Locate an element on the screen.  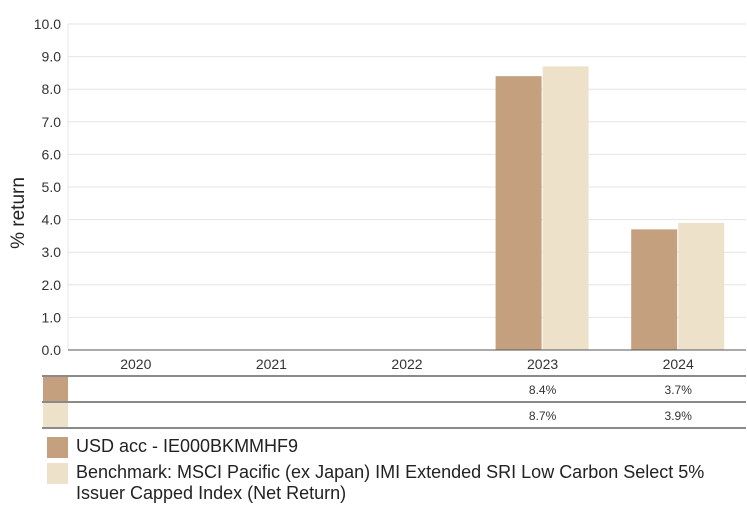
data-label: 8.7% is located at coordinates (543, 416).